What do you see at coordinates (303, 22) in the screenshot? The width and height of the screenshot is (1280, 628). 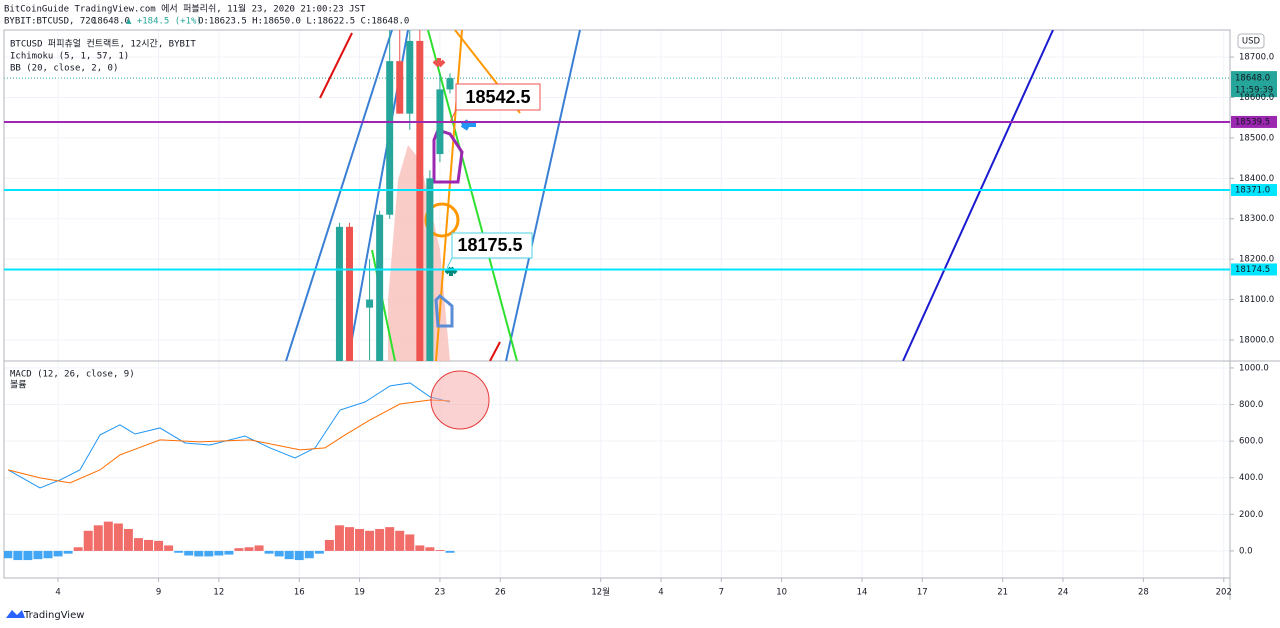 I see `header-ohlc: O:18623.5 H:18650.0 L:18622.5 C:18648.0` at bounding box center [303, 22].